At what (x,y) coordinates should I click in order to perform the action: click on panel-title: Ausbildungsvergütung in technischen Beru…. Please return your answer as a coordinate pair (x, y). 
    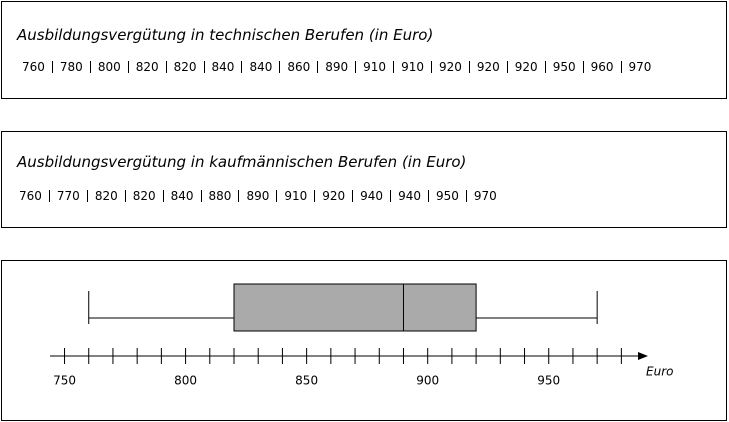
    Looking at the image, I should click on (225, 35).